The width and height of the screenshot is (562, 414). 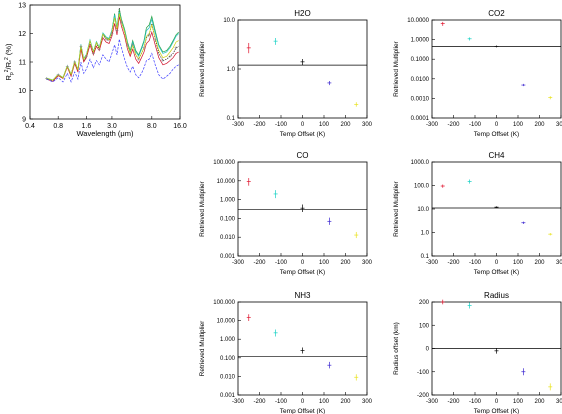 What do you see at coordinates (396, 68) in the screenshot?
I see `co2-y-axis-label: Retrieved Multiplier` at bounding box center [396, 68].